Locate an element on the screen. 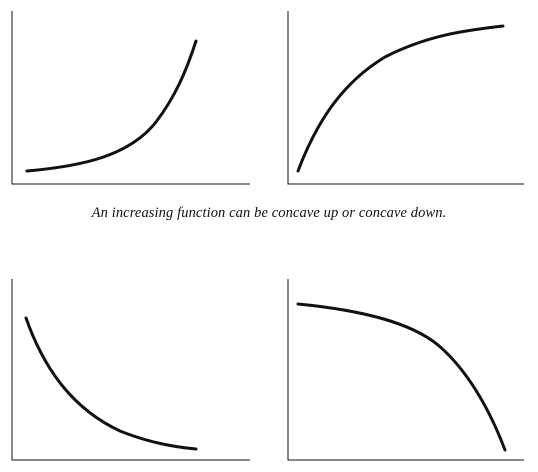  panel-3-curve is located at coordinates (111, 383).